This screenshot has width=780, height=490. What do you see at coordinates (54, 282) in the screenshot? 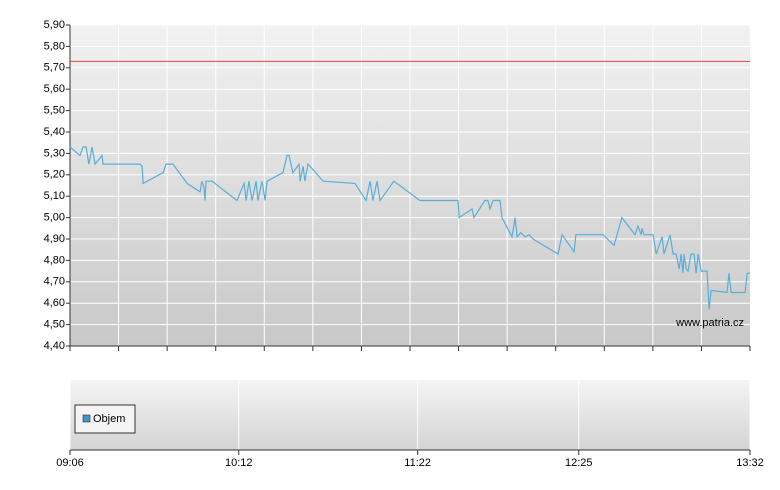
I see `y-tick-label: 4,70` at bounding box center [54, 282].